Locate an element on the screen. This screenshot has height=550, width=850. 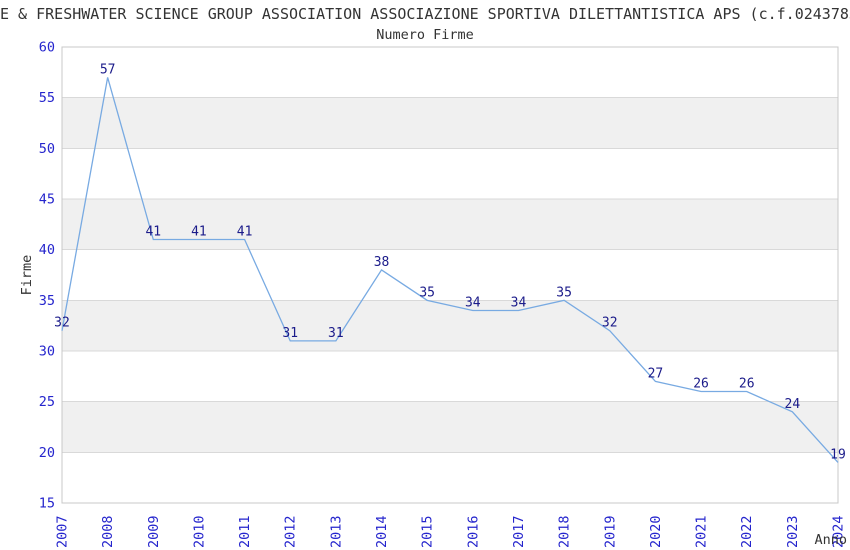
y-axis-title: Firme is located at coordinates (27, 275).